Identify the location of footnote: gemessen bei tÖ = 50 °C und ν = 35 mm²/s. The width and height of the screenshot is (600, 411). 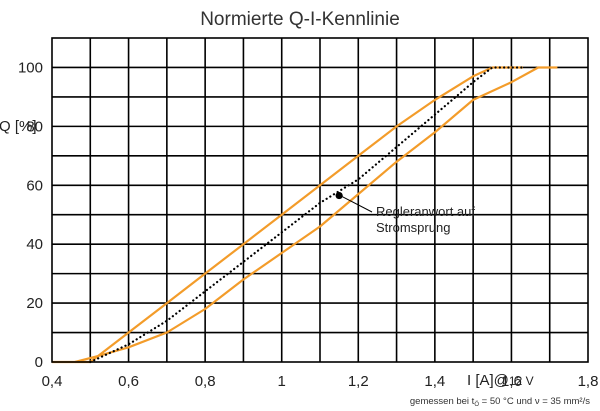
(500, 402).